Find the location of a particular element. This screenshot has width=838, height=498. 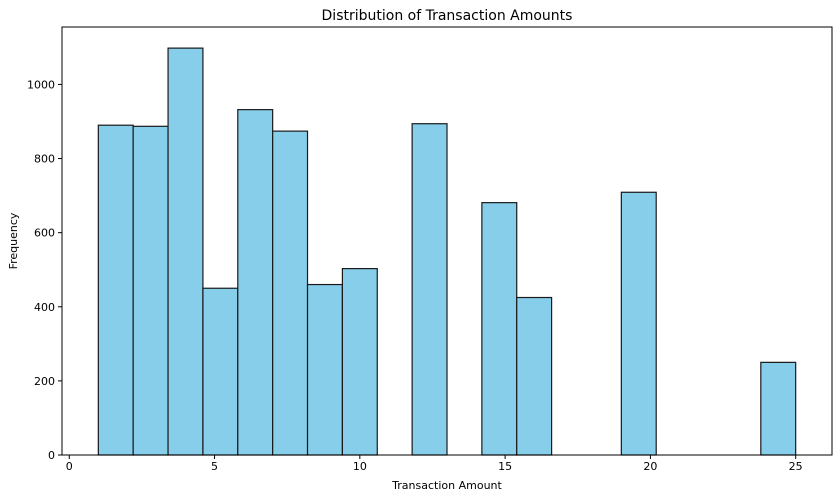

y-tick-label: 600 is located at coordinates (44, 233).